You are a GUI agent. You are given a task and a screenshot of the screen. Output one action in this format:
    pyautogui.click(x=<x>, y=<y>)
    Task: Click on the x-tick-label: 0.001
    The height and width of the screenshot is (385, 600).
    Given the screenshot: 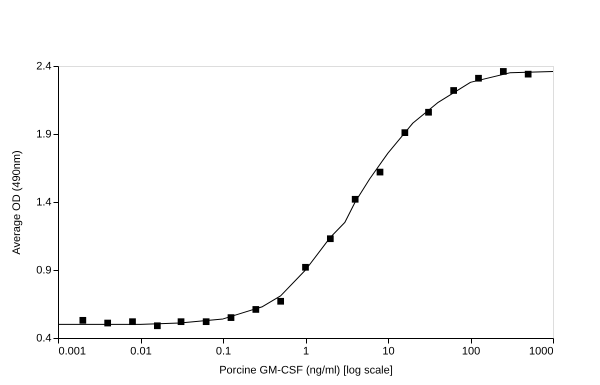 What is the action you would take?
    pyautogui.click(x=72, y=352)
    